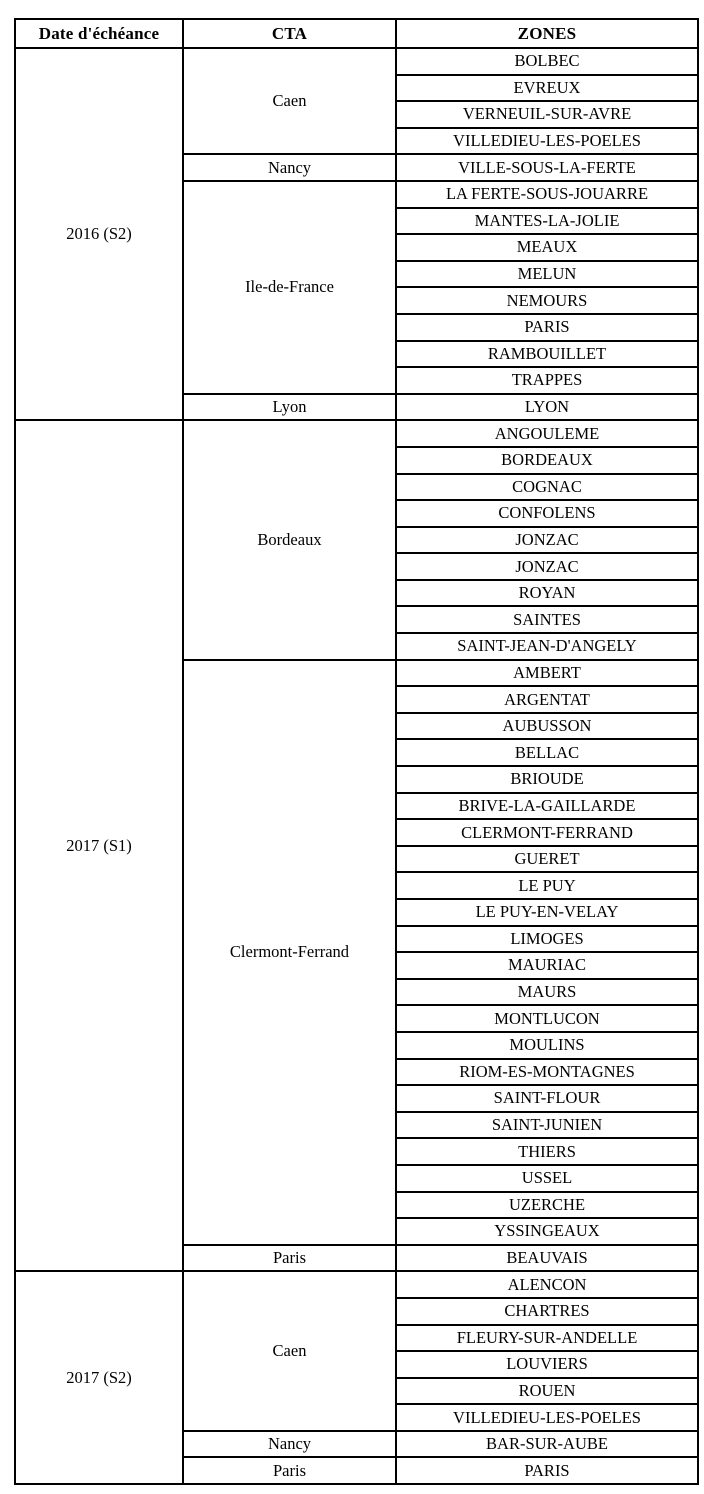 This screenshot has width=704, height=1494. Describe the element at coordinates (357, 1471) in the screenshot. I see `table-row: Paris PARIS` at that location.